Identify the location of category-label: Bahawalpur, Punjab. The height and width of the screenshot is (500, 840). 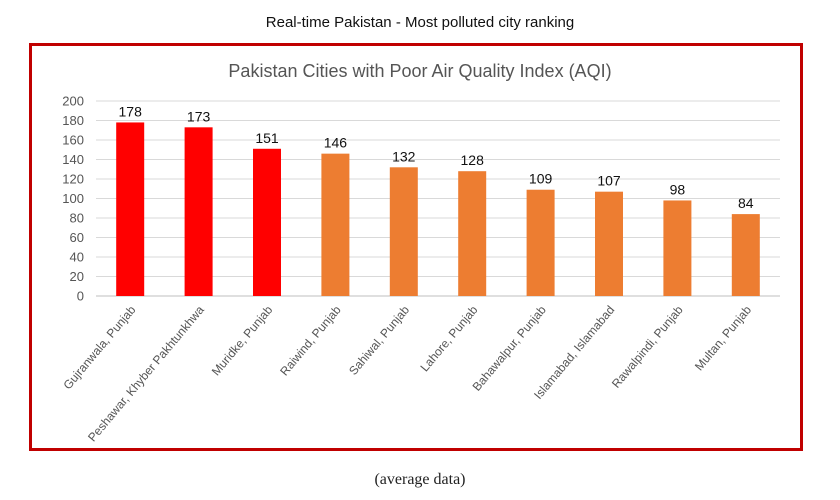
(510, 348).